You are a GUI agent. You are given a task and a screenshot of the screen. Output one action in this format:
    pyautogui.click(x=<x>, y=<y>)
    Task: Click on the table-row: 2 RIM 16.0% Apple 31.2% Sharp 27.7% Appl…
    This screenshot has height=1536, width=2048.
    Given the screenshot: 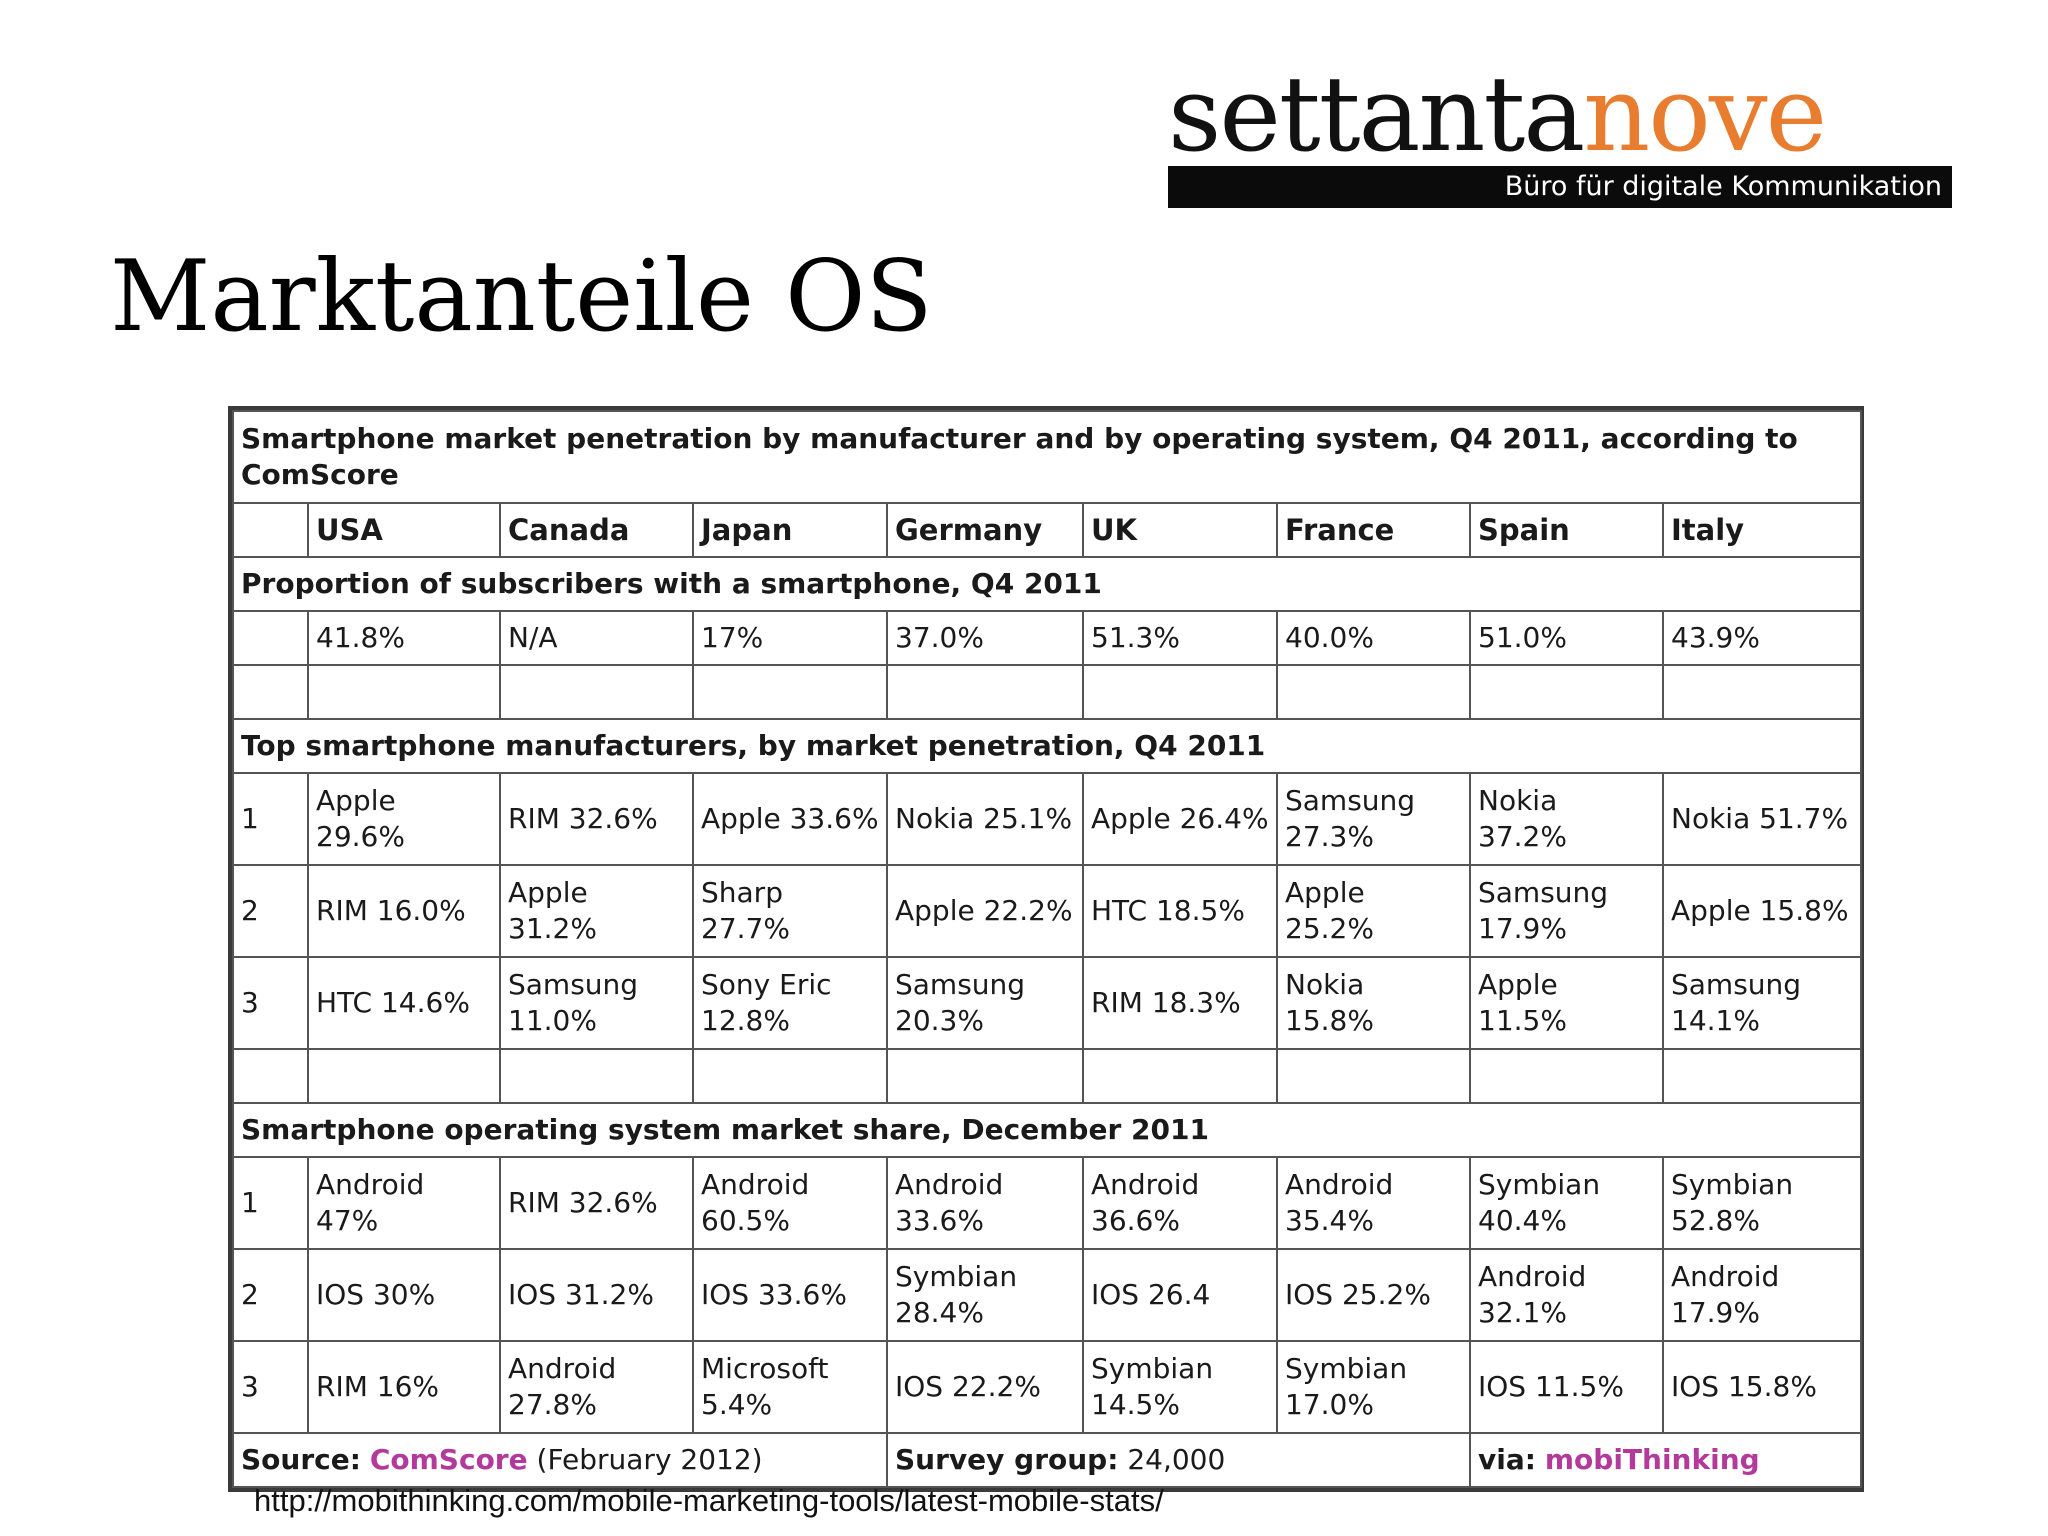 What is the action you would take?
    pyautogui.click(x=1047, y=911)
    